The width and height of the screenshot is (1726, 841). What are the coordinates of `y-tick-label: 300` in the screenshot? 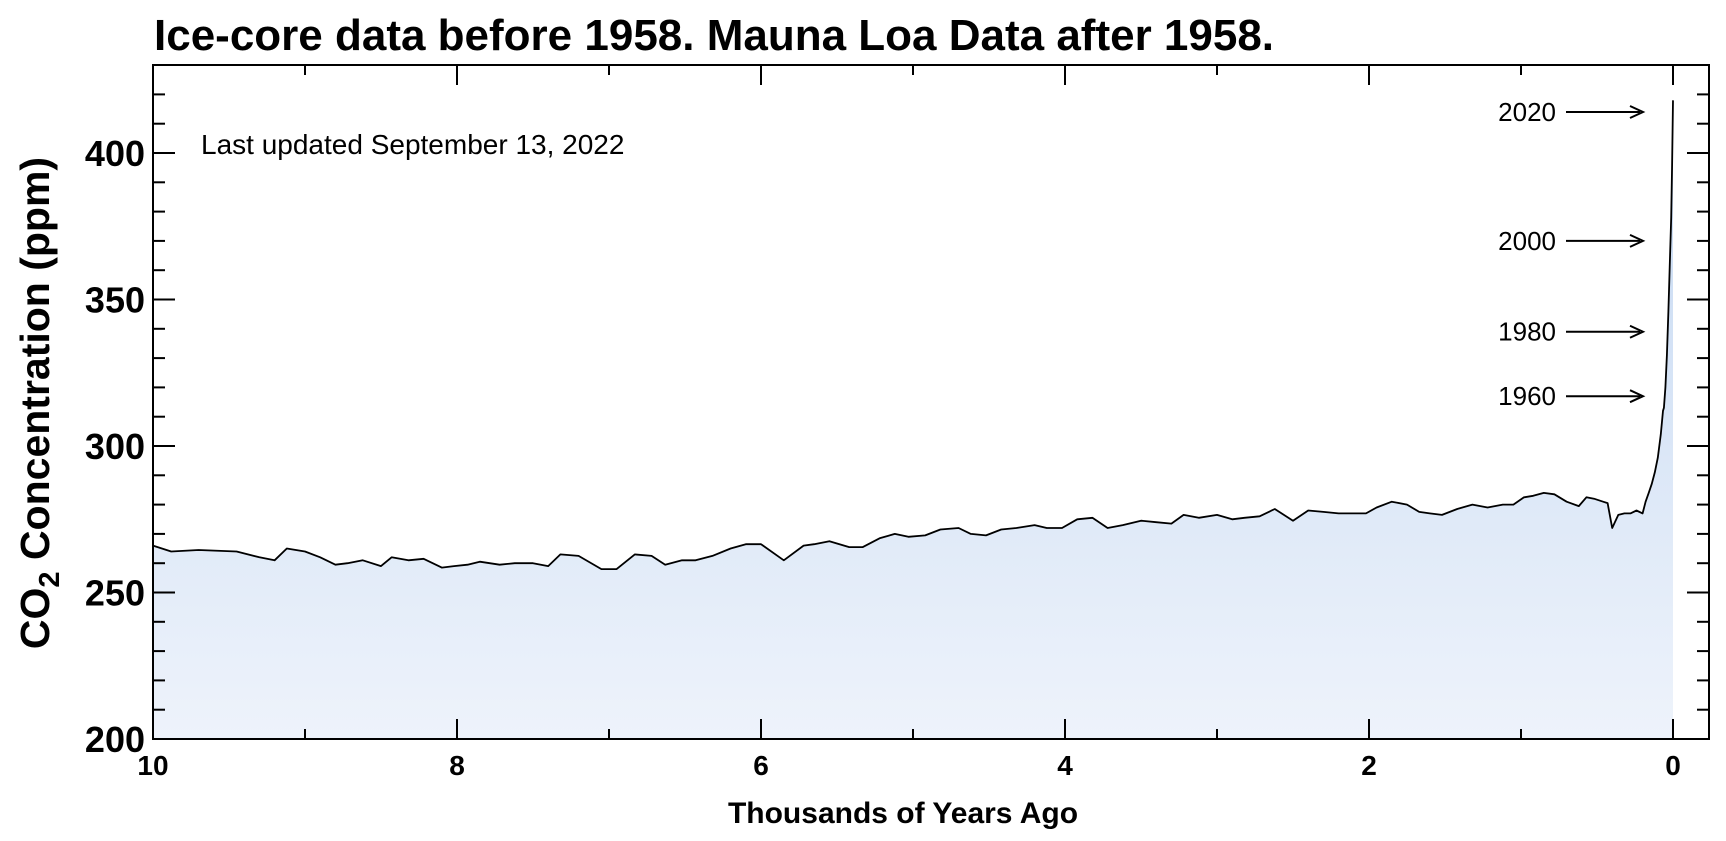 It's located at (115, 446).